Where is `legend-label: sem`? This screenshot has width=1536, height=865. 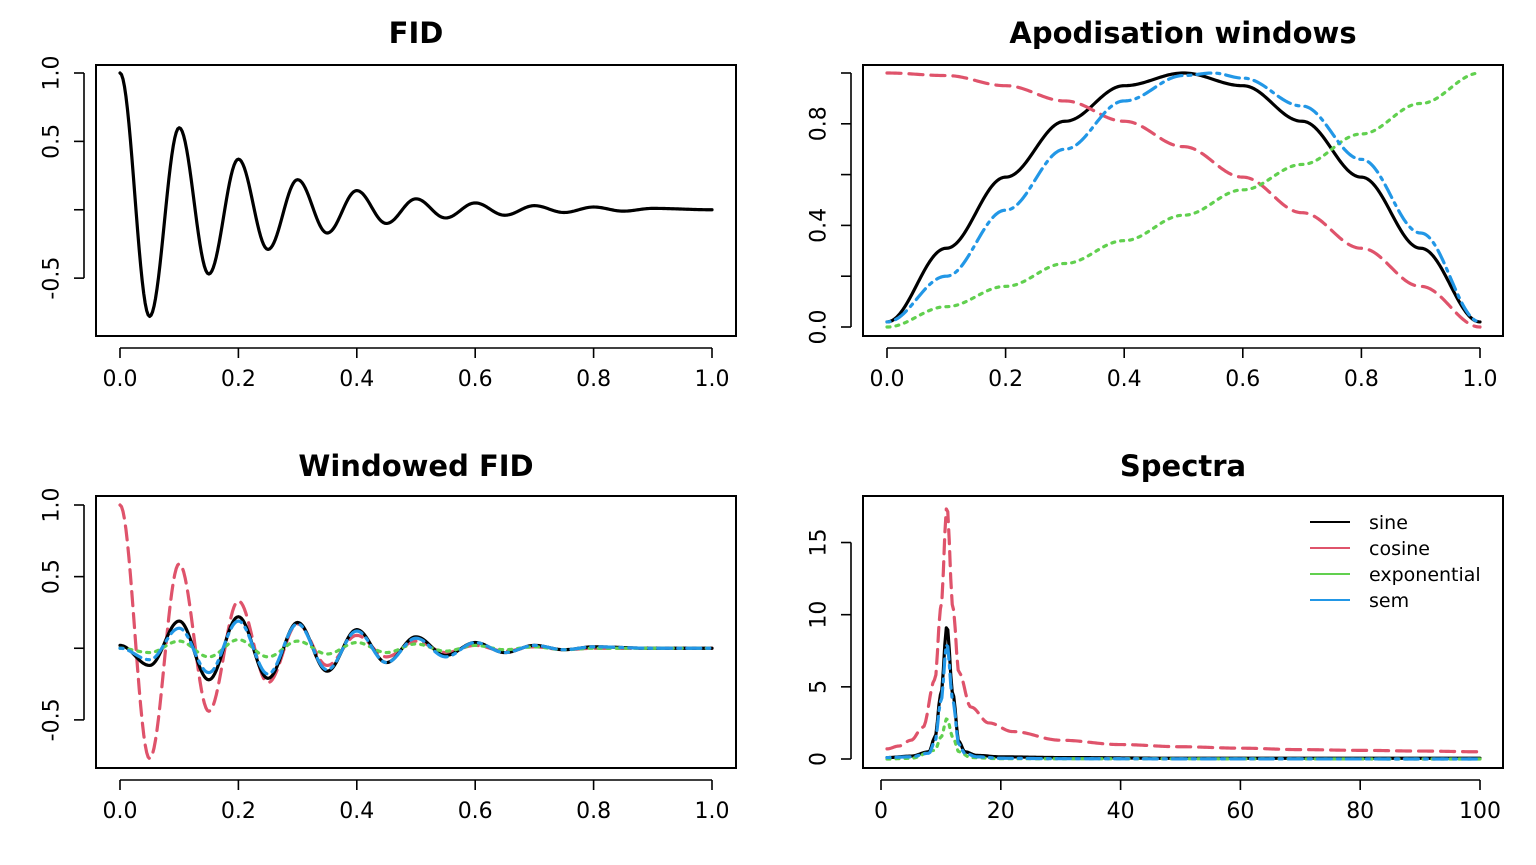
legend-label: sem is located at coordinates (1389, 601).